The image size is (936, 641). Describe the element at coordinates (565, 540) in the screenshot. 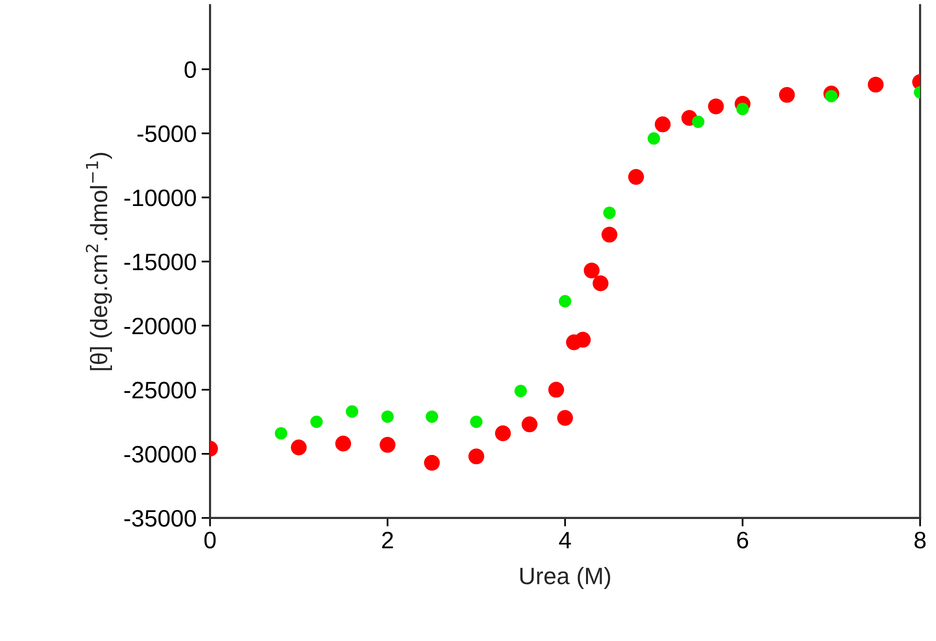

I see `x-tick-label: 4` at that location.